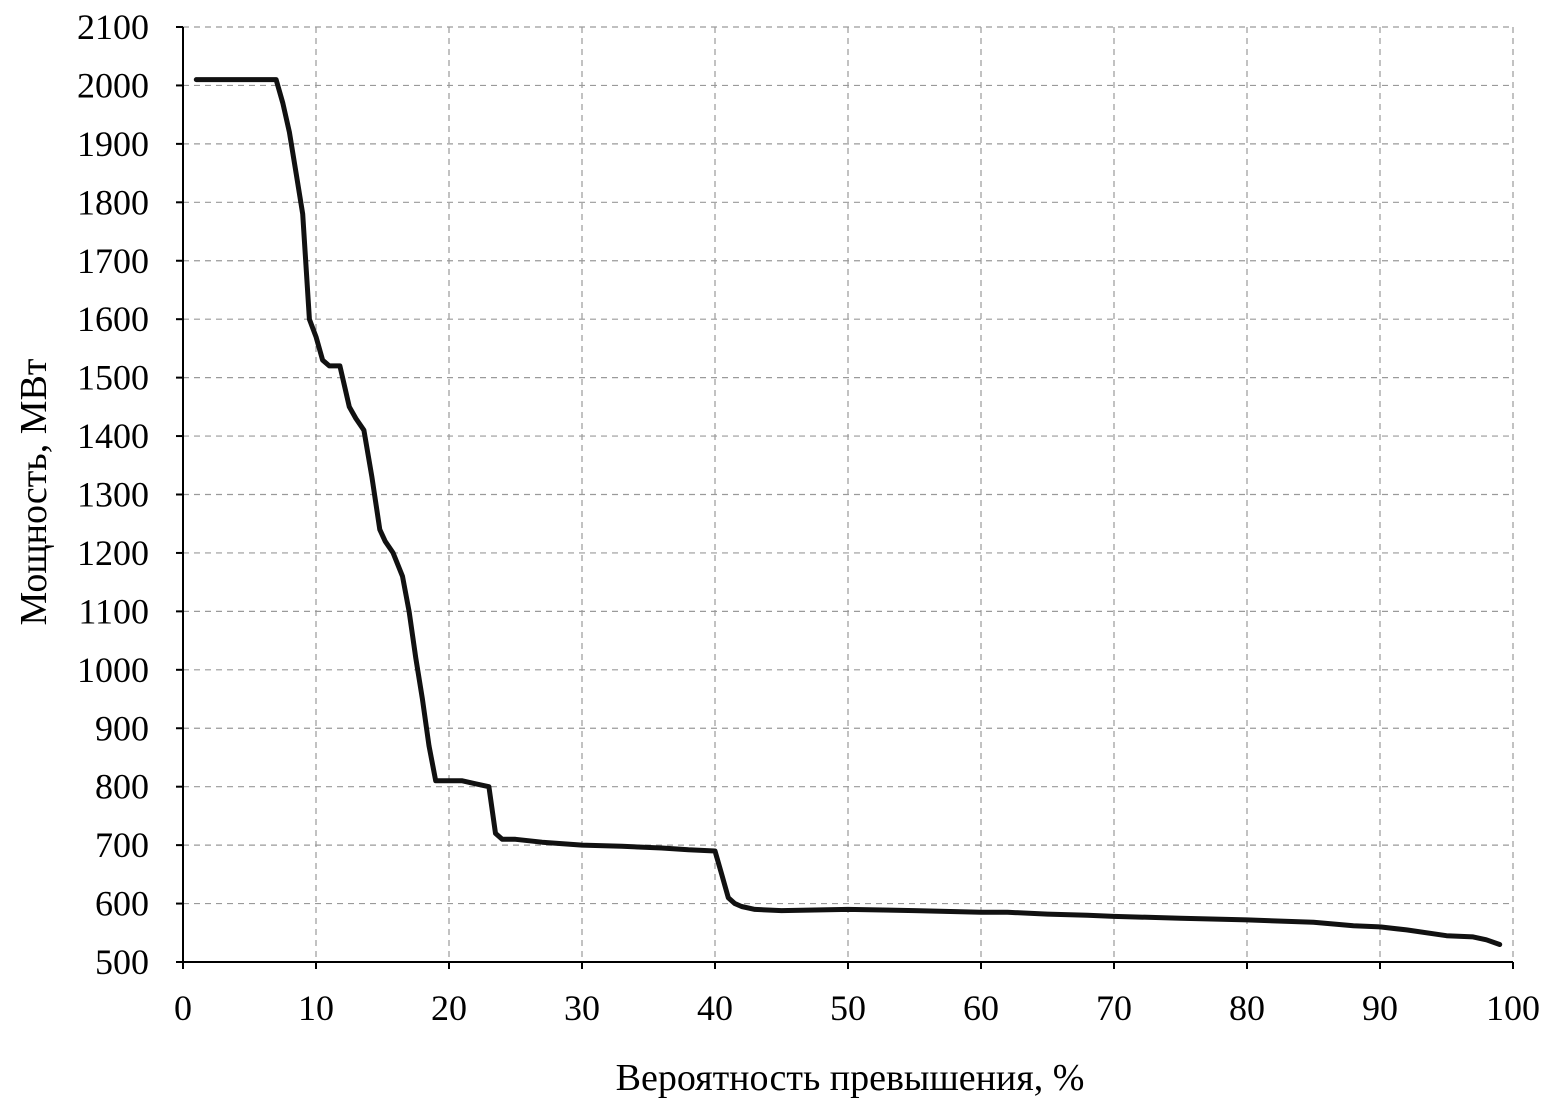  I want to click on y-tick-label: 900, so click(122, 728).